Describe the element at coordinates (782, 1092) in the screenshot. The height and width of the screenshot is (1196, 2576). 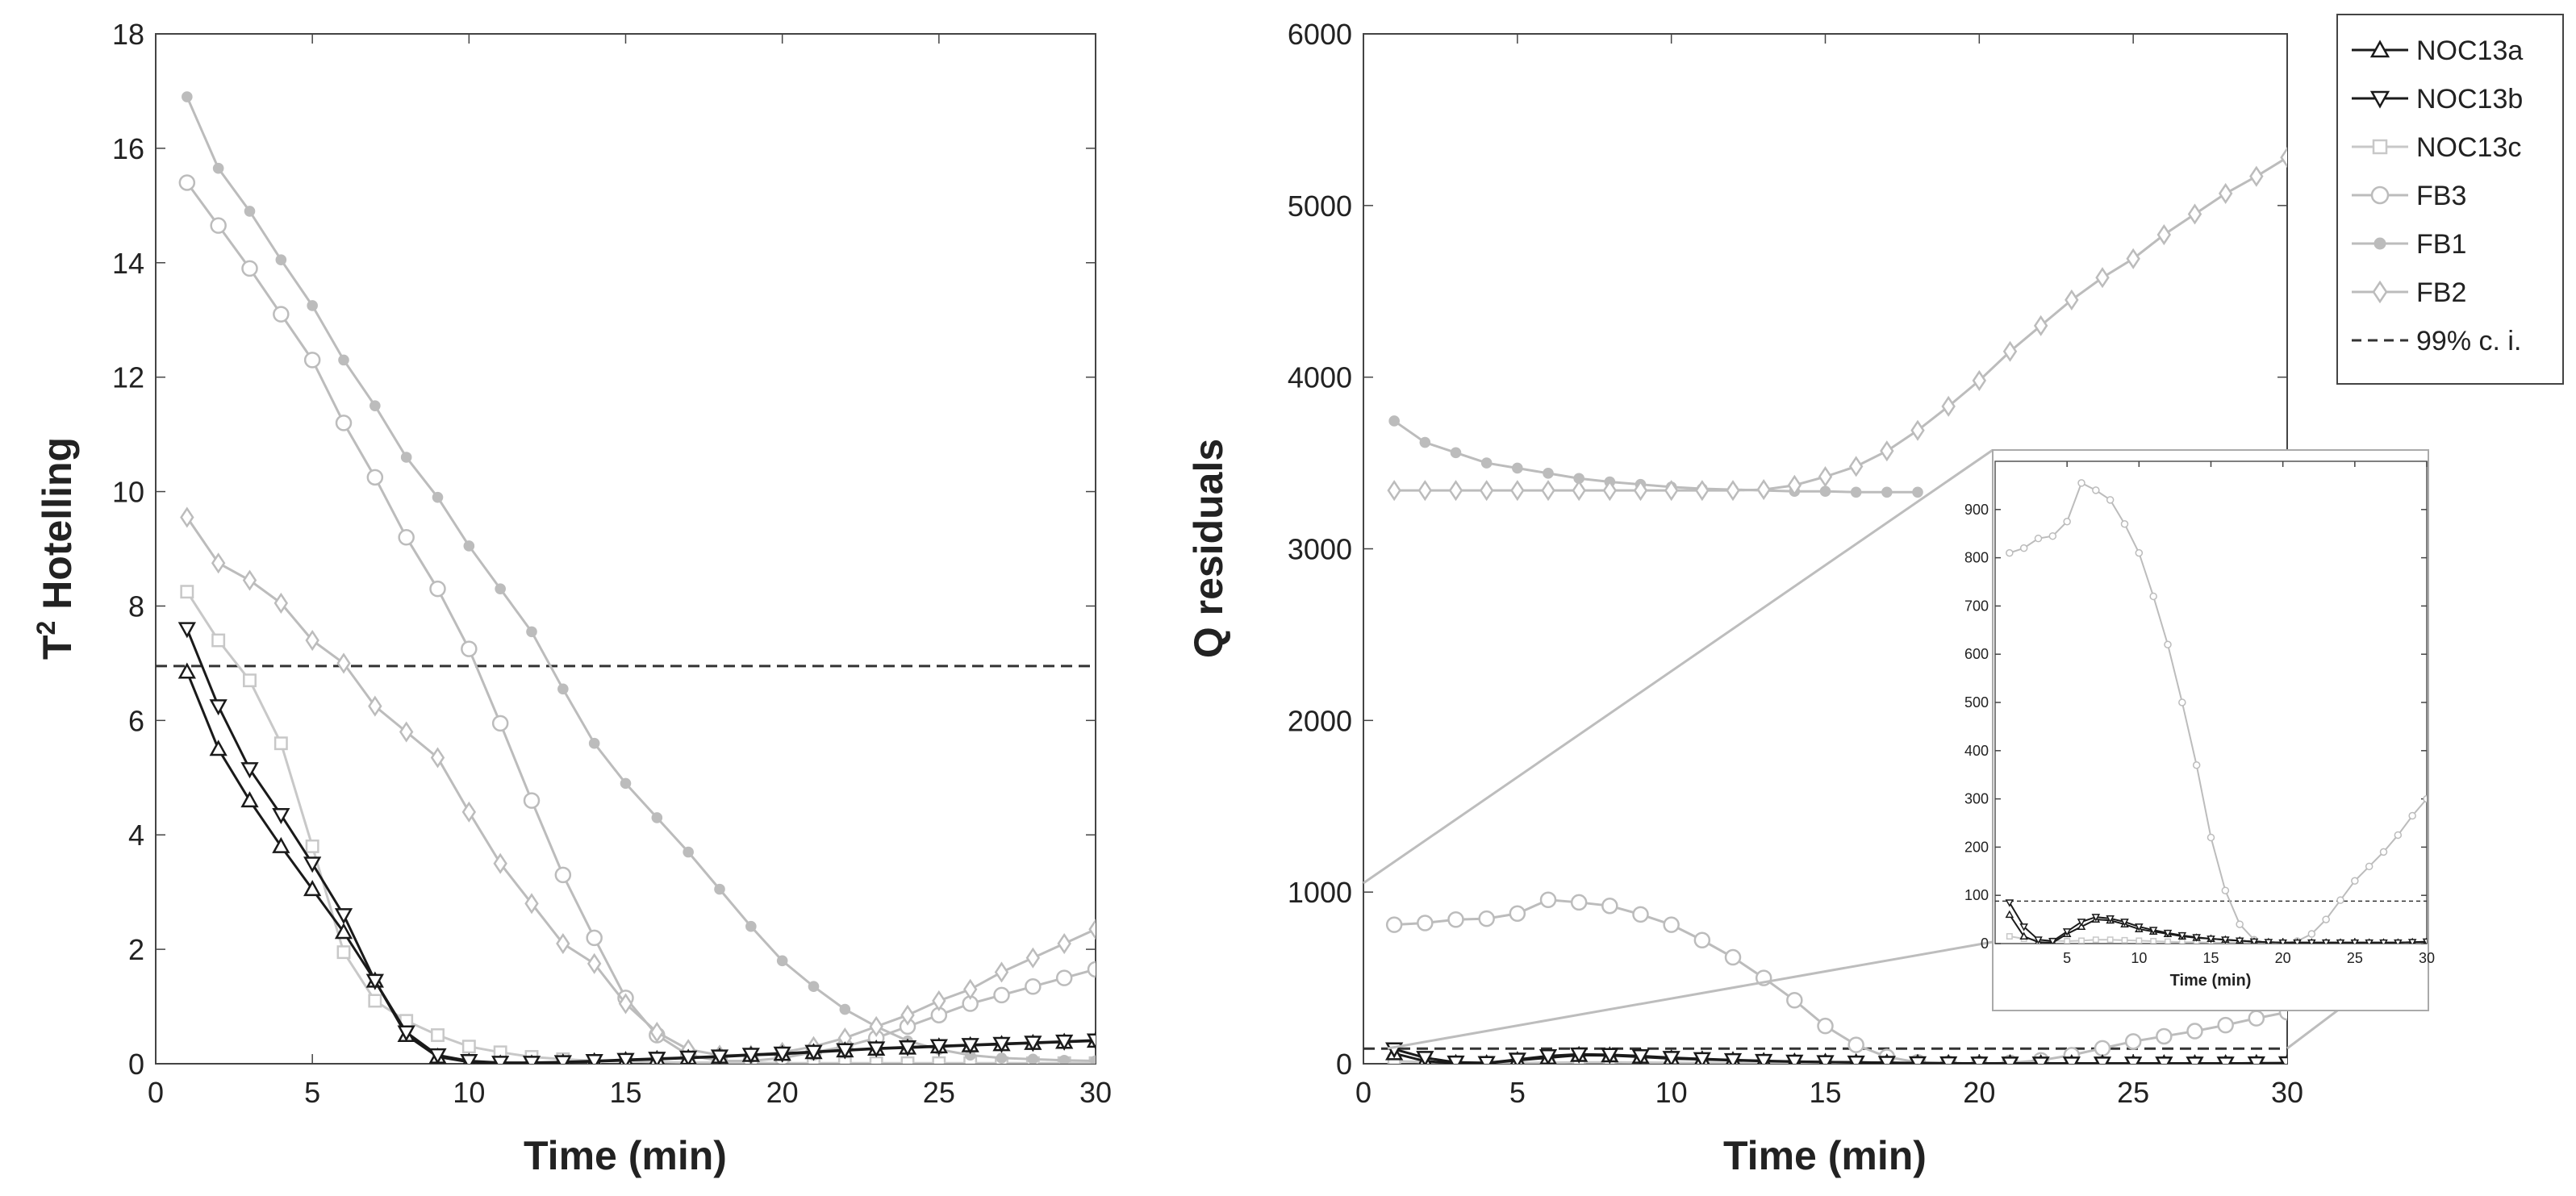
I see `x-tick-label: 20` at that location.